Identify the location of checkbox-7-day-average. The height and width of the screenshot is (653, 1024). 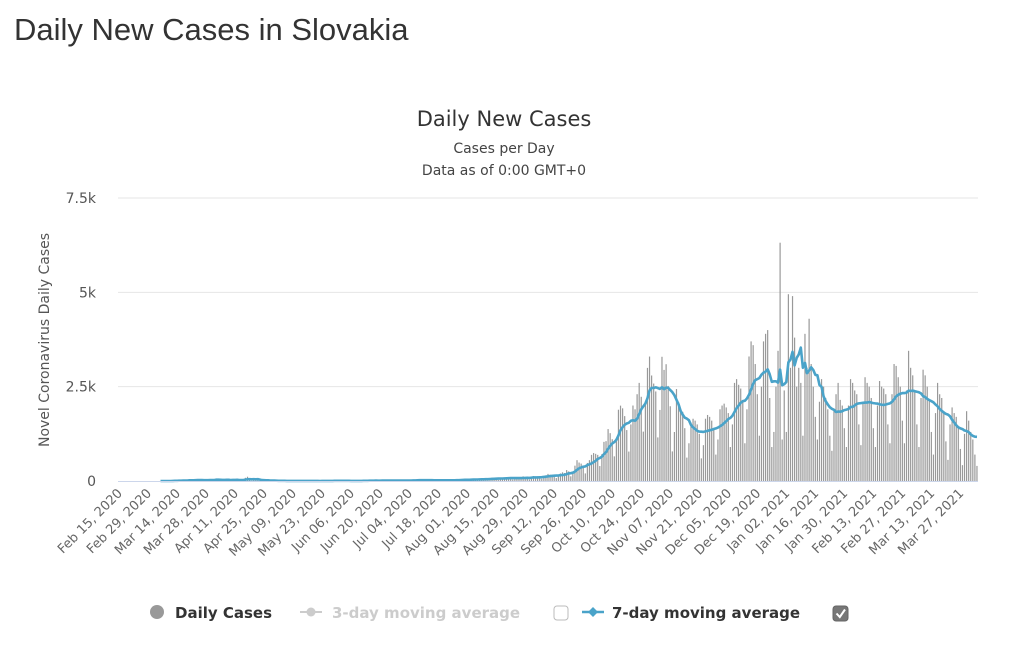
(840, 613).